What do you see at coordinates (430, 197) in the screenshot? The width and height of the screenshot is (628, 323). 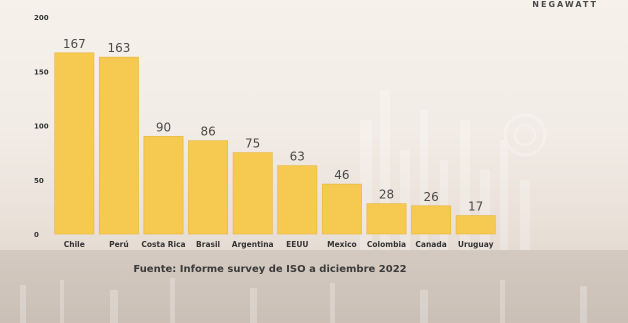 I see `bar-value-label: 26` at bounding box center [430, 197].